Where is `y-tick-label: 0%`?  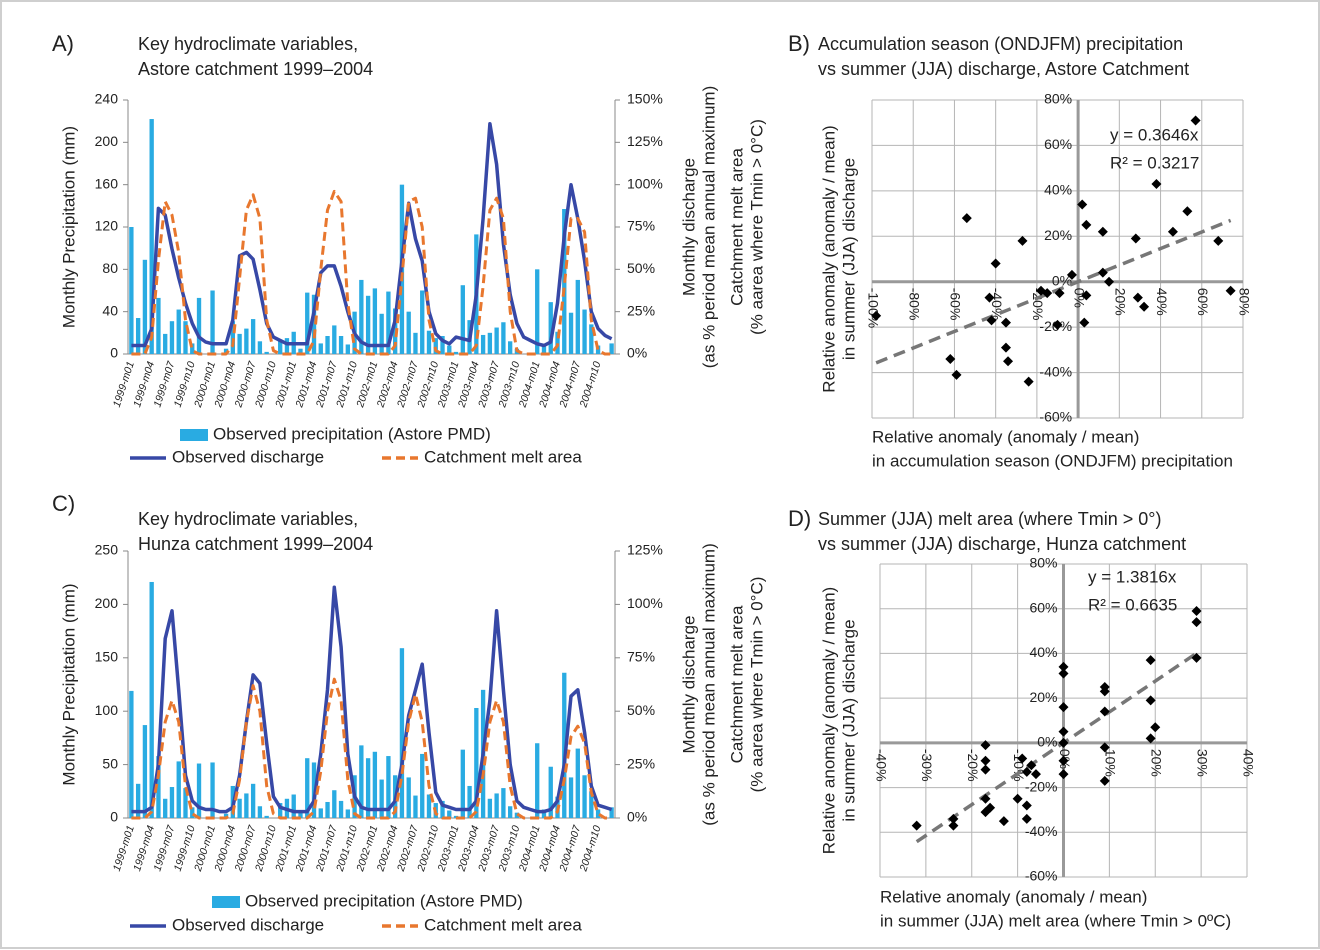 y-tick-label: 0% is located at coordinates (1062, 280).